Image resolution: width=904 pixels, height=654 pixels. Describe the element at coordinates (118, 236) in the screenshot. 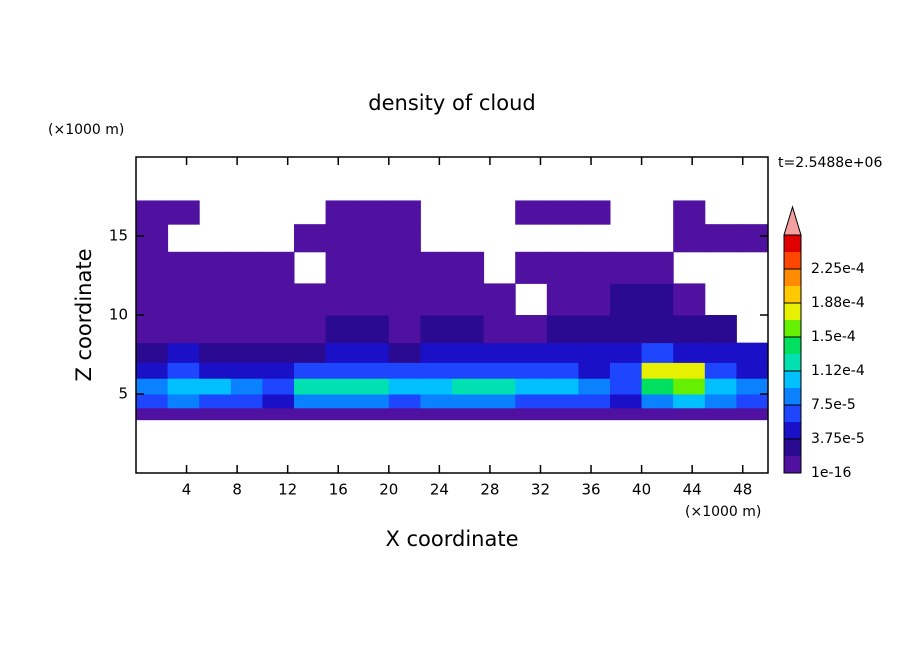

I see `y-tick-label: 15` at that location.